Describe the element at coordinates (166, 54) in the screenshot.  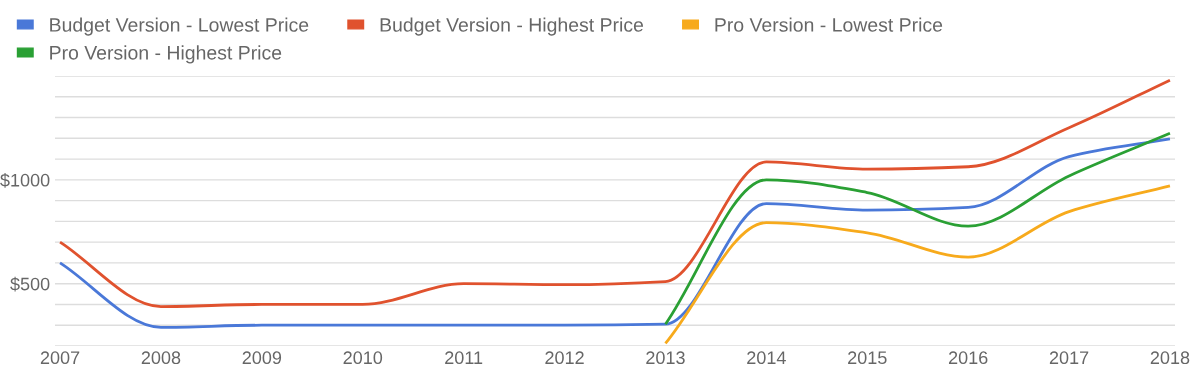
I see `legend-label: Pro Version - Highest Price` at that location.